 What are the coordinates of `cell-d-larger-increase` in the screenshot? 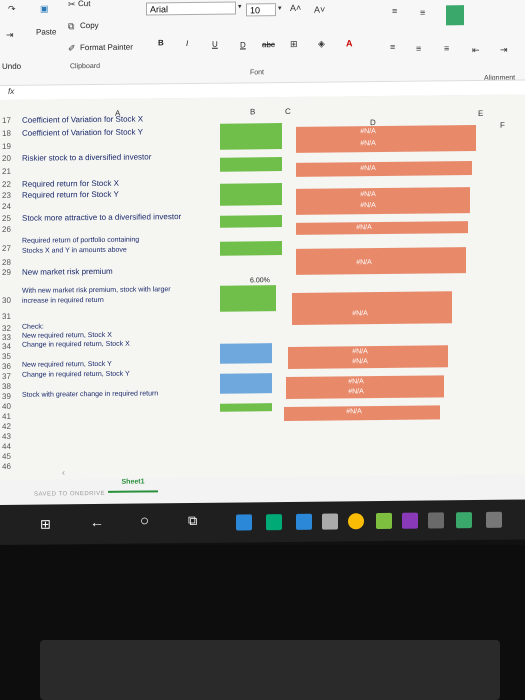 It's located at (372, 308).